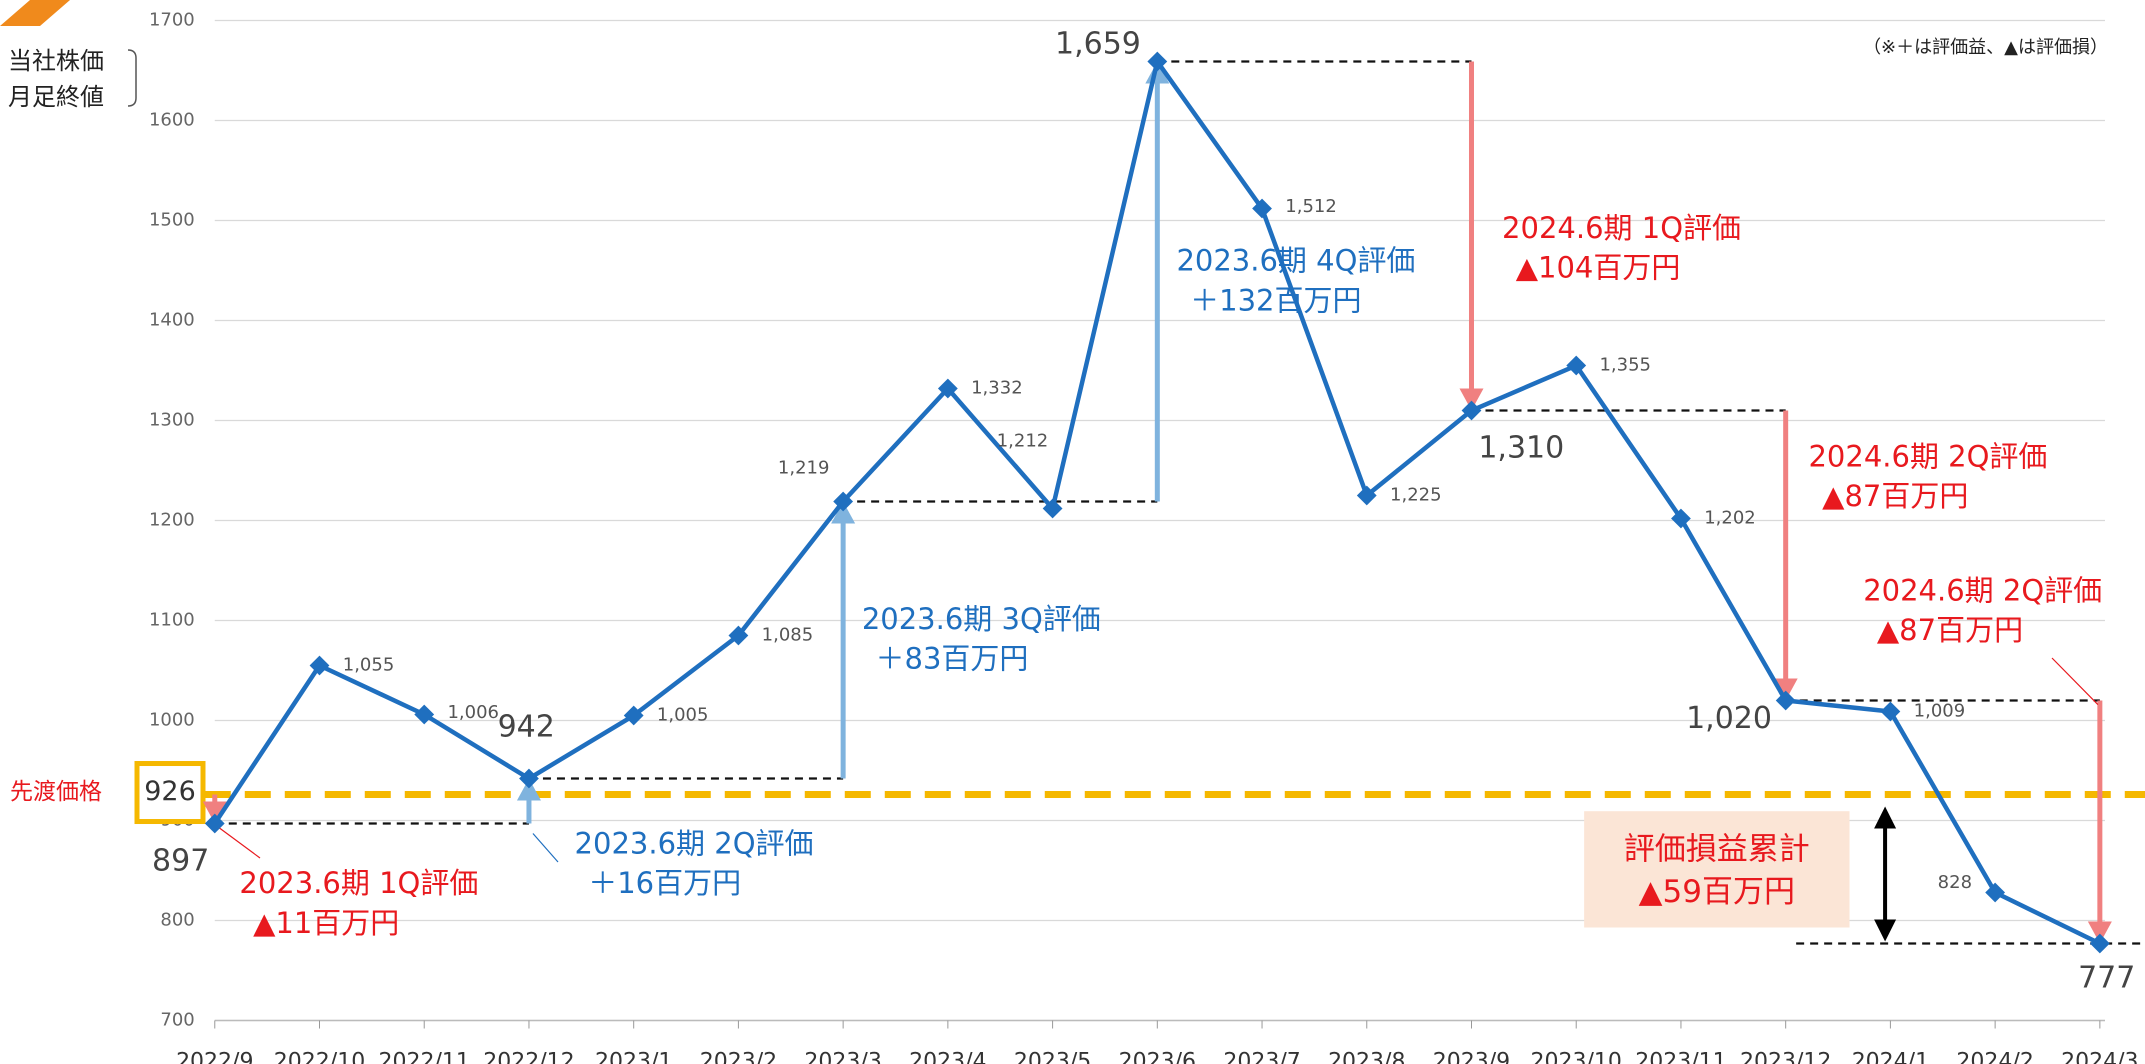  What do you see at coordinates (1416, 495) in the screenshot?
I see `data-label: 1,225` at bounding box center [1416, 495].